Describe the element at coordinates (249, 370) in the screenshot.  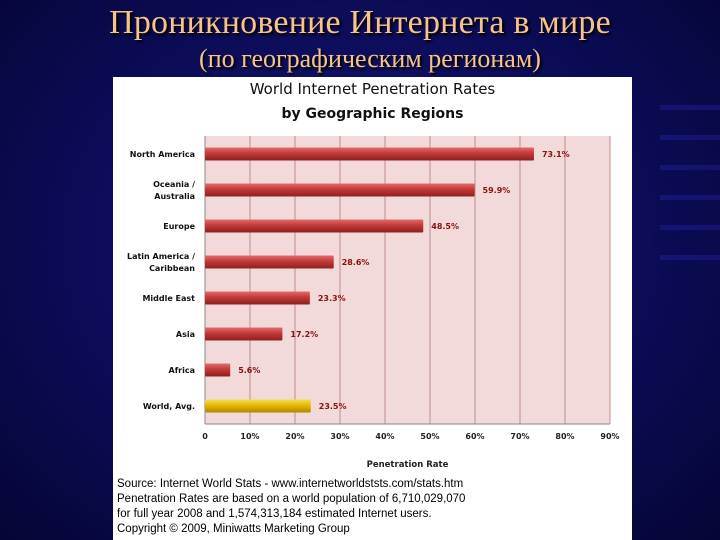
I see `bar-value-label: 5.6%` at that location.